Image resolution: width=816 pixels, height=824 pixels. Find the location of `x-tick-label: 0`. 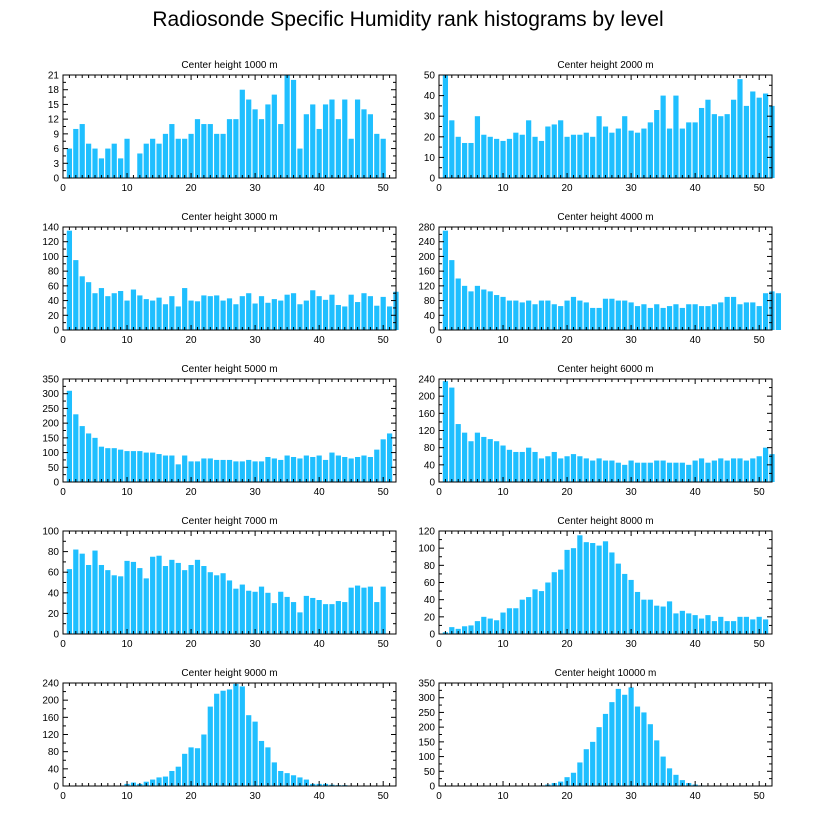

x-tick-label: 0 is located at coordinates (63, 188).